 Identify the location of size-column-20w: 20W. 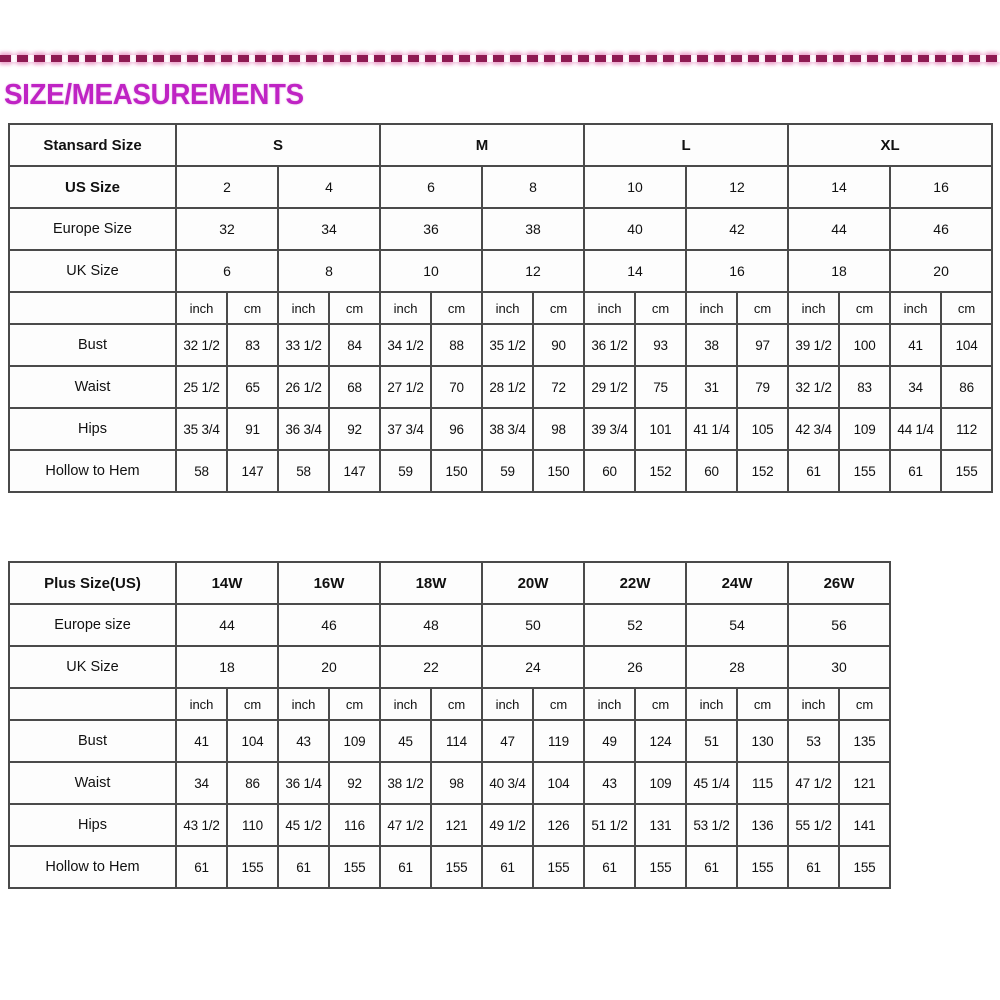
(533, 583).